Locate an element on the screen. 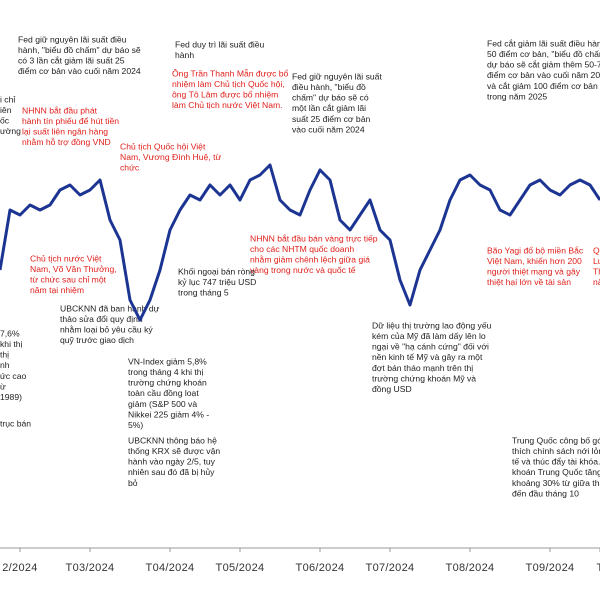 The width and height of the screenshot is (600, 600). annotation-text: nền kinh tế Mỹ và gây ra một is located at coordinates (427, 357).